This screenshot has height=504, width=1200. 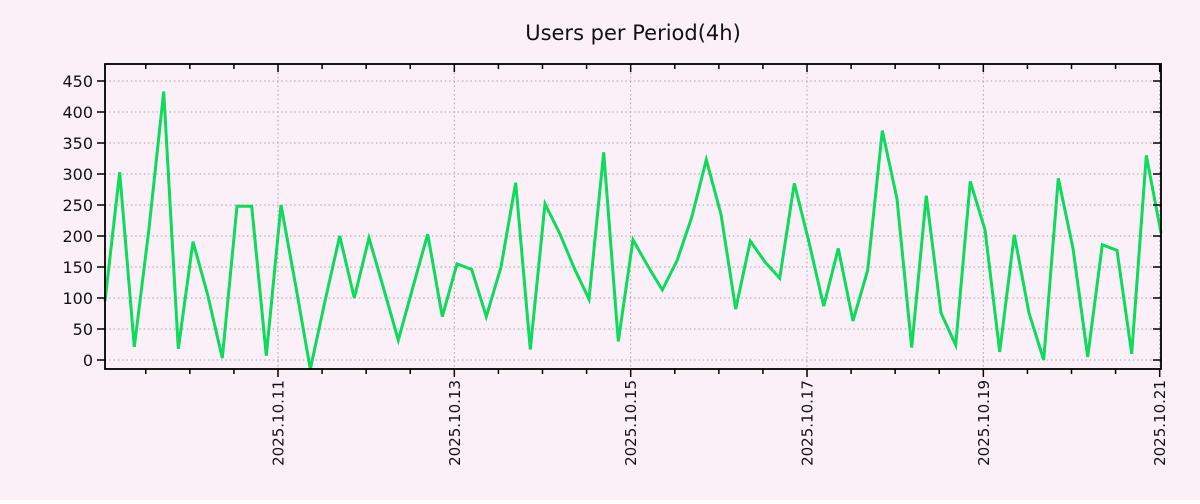 I want to click on y-tick-label: 350, so click(x=77, y=143).